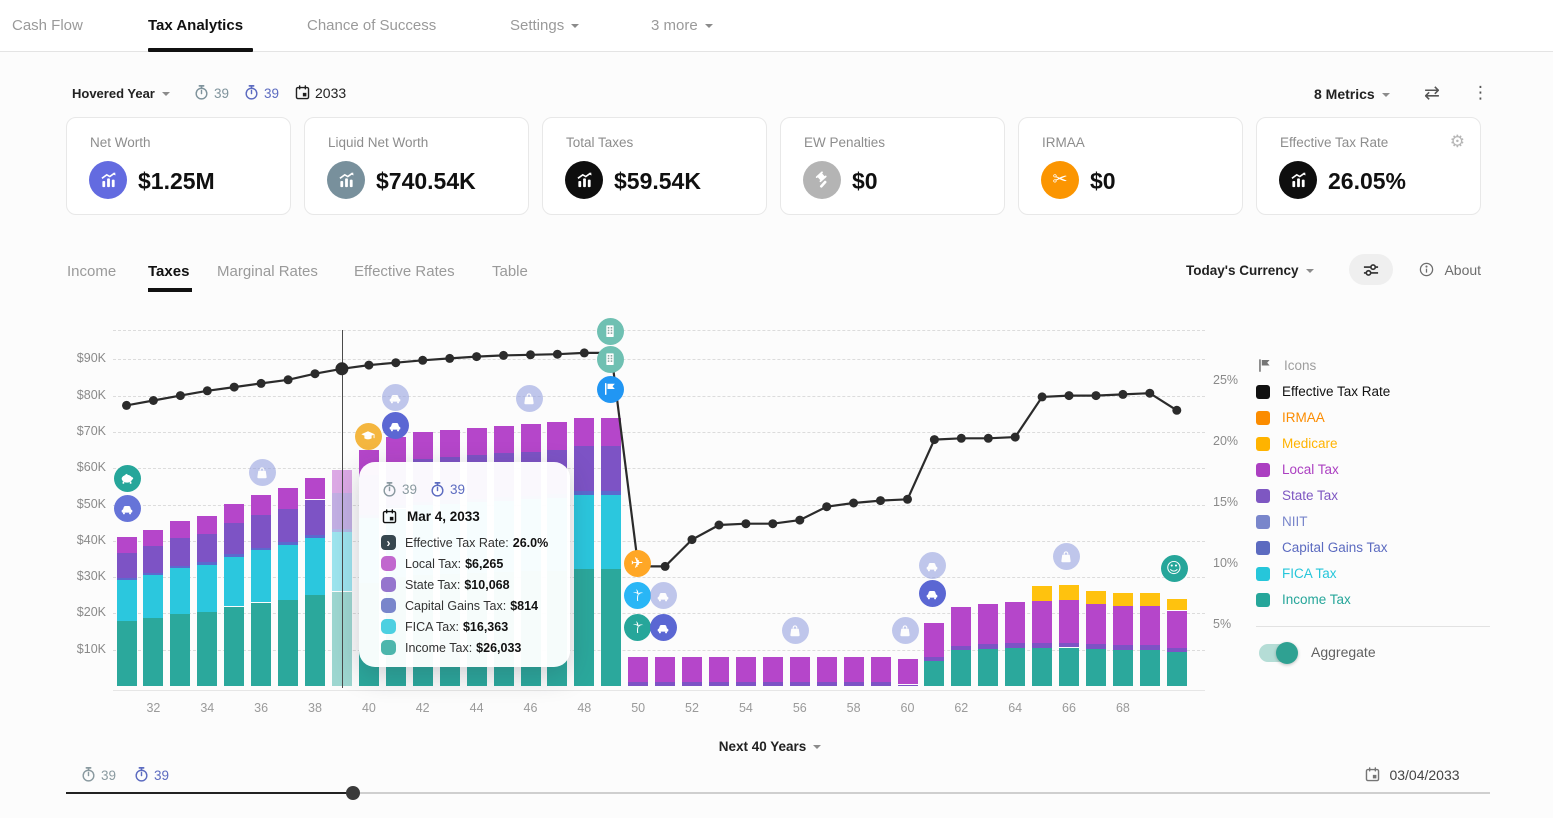  What do you see at coordinates (1480, 93) in the screenshot?
I see `kebab-menu-icon: ⋮` at bounding box center [1480, 93].